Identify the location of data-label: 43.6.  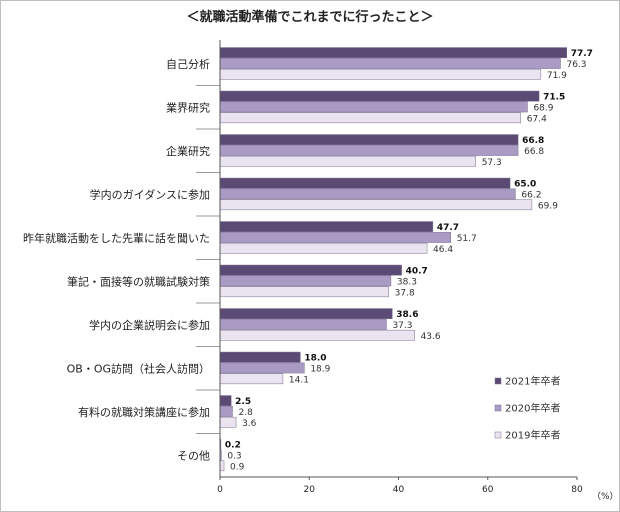
(431, 337).